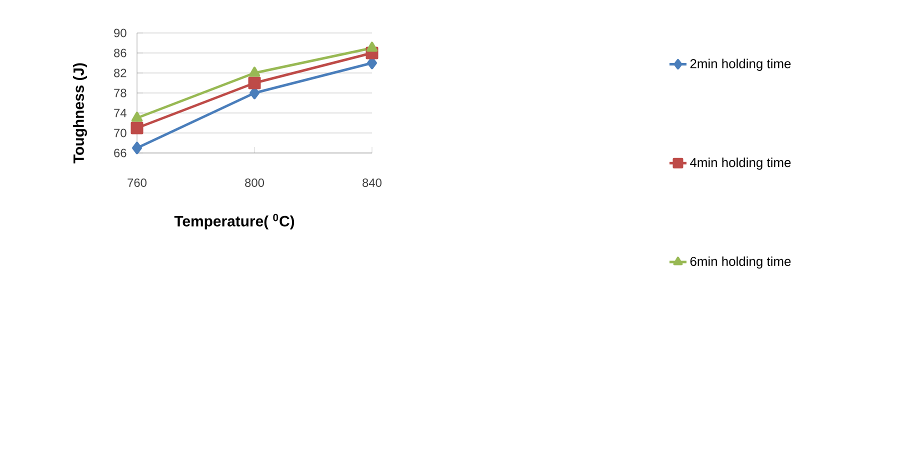 Image resolution: width=924 pixels, height=475 pixels. Describe the element at coordinates (254, 182) in the screenshot. I see `x-tick-label: 800` at that location.